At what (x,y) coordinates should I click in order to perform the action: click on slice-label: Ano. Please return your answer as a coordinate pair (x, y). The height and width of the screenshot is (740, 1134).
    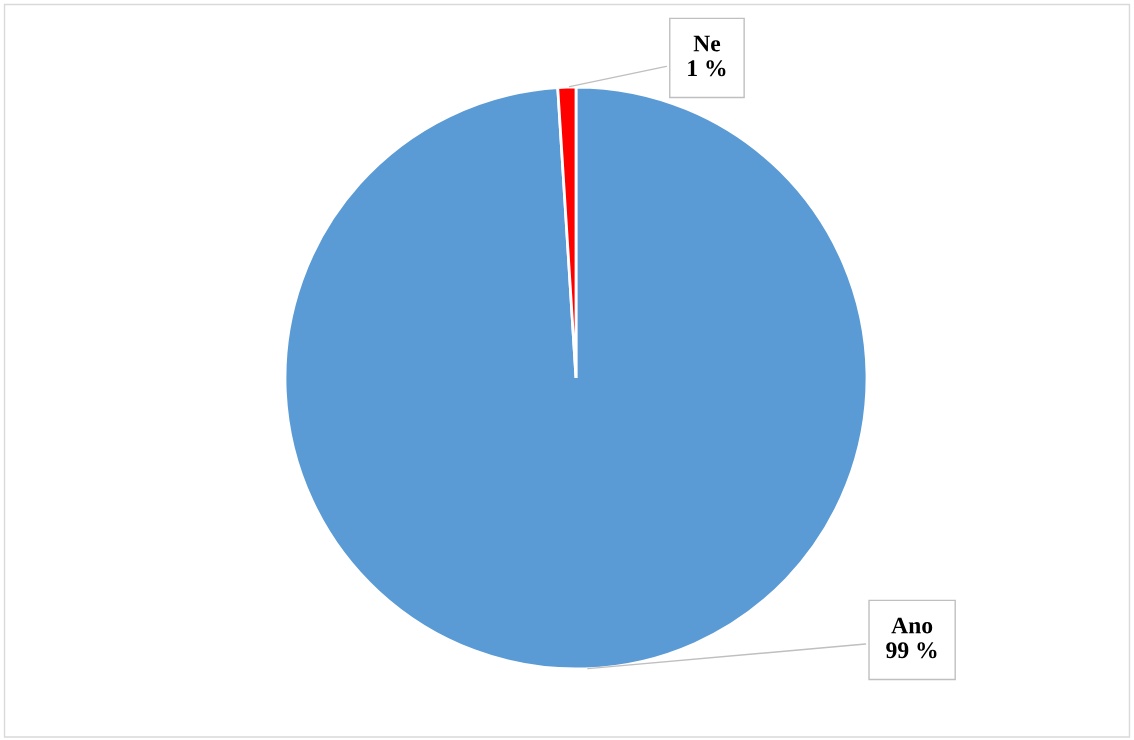
    Looking at the image, I should click on (912, 625).